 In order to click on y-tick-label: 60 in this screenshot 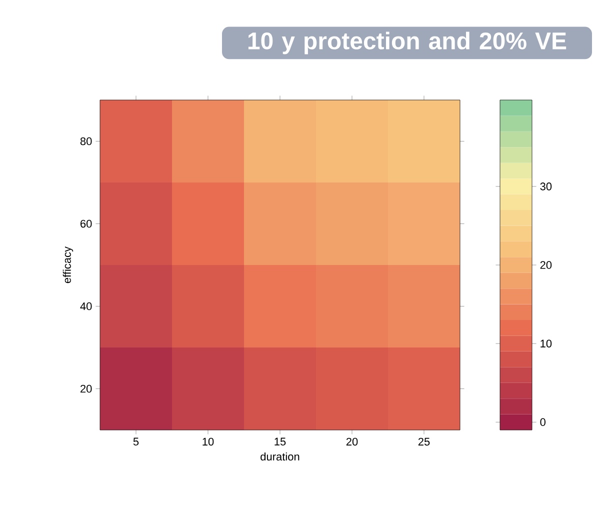, I will do `click(86, 224)`.